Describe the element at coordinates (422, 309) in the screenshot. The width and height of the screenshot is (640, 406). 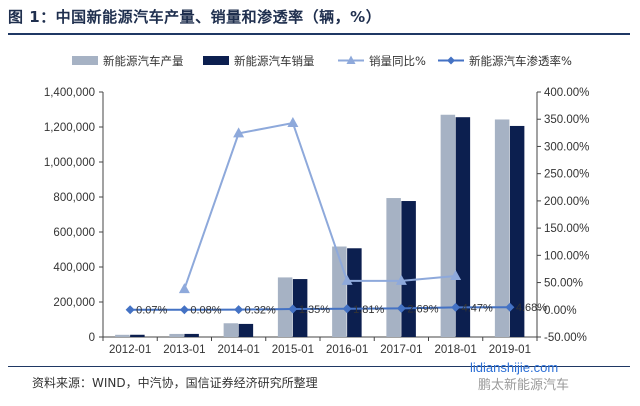
I see `penetration-data-label: 2.69%` at that location.